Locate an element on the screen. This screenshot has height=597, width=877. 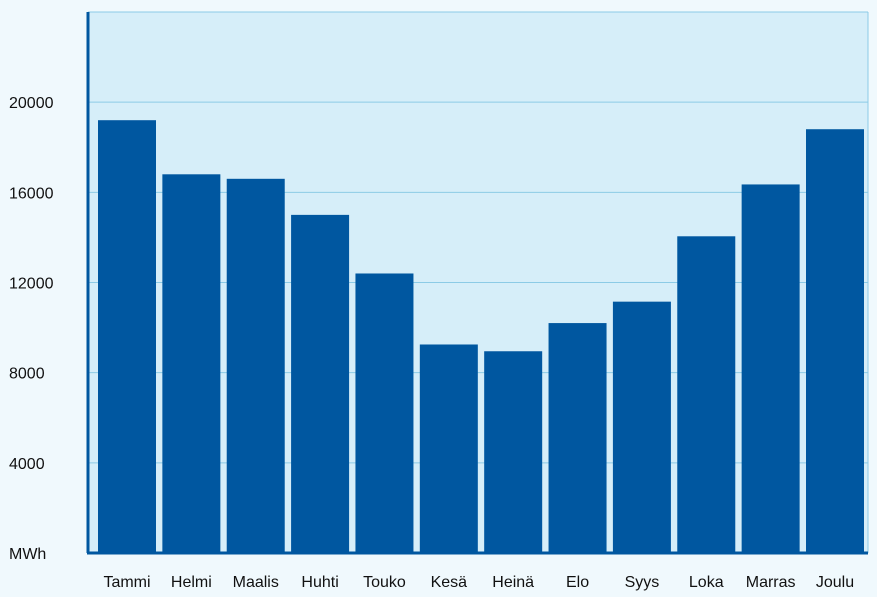
x-tick-label: Maalis is located at coordinates (256, 582).